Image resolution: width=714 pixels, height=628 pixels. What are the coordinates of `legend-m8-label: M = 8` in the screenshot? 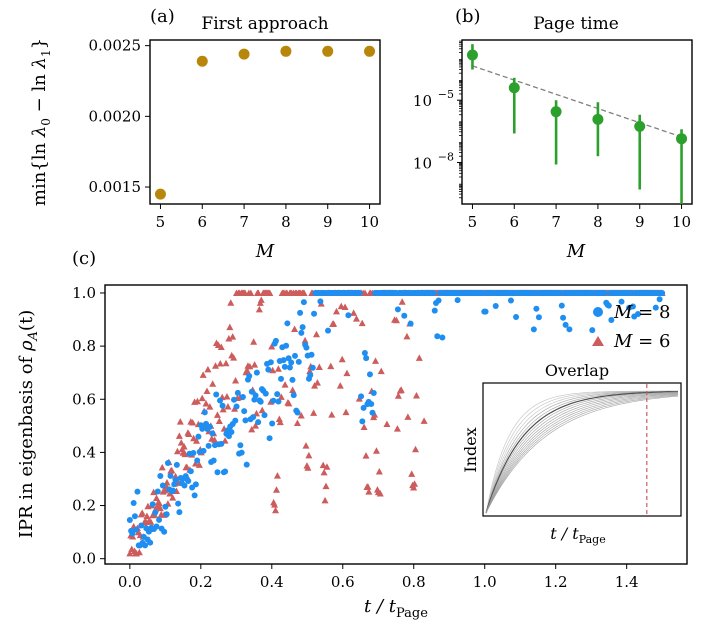 It's located at (641, 312).